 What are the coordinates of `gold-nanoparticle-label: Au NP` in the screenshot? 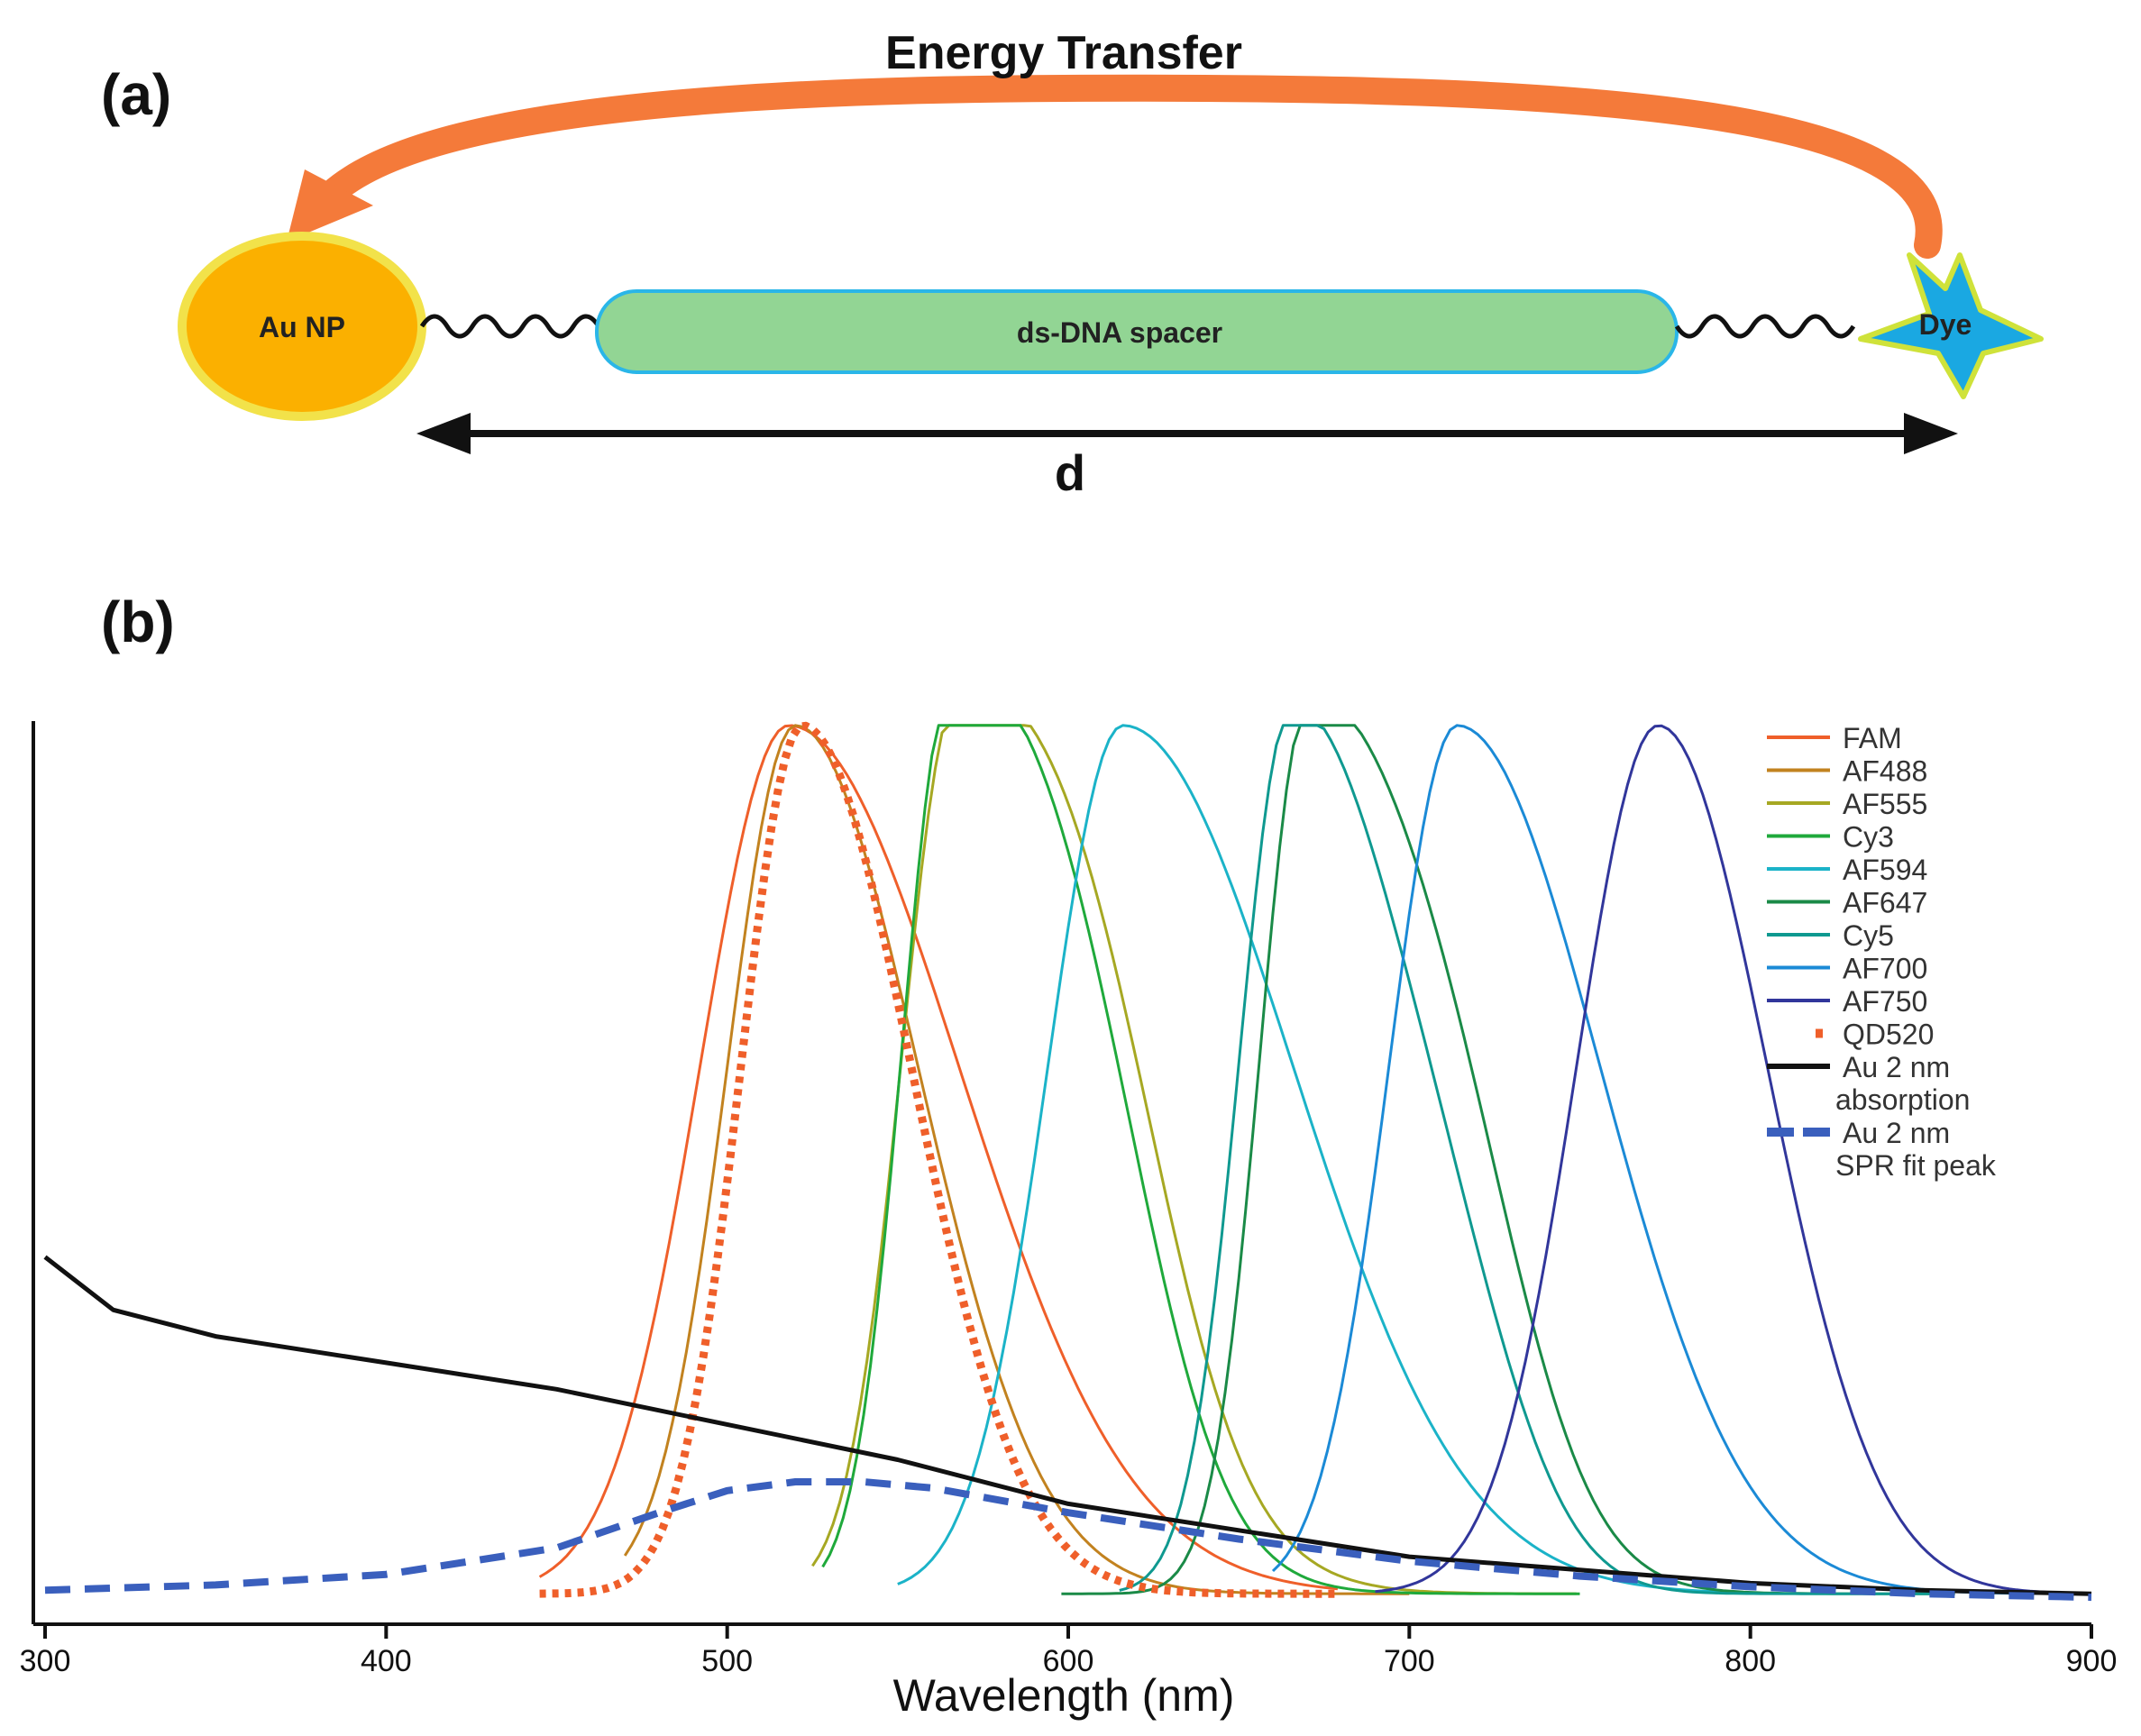 It's located at (302, 327).